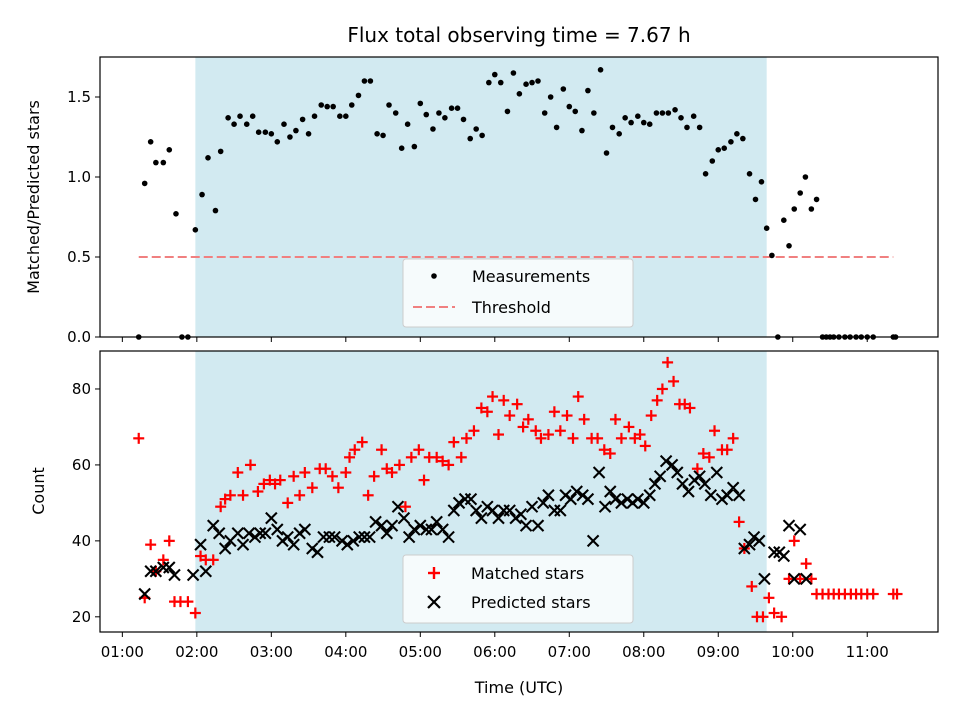 The image size is (960, 720). Describe the element at coordinates (420, 652) in the screenshot. I see `bottom-x-tick-label: 05:00` at that location.